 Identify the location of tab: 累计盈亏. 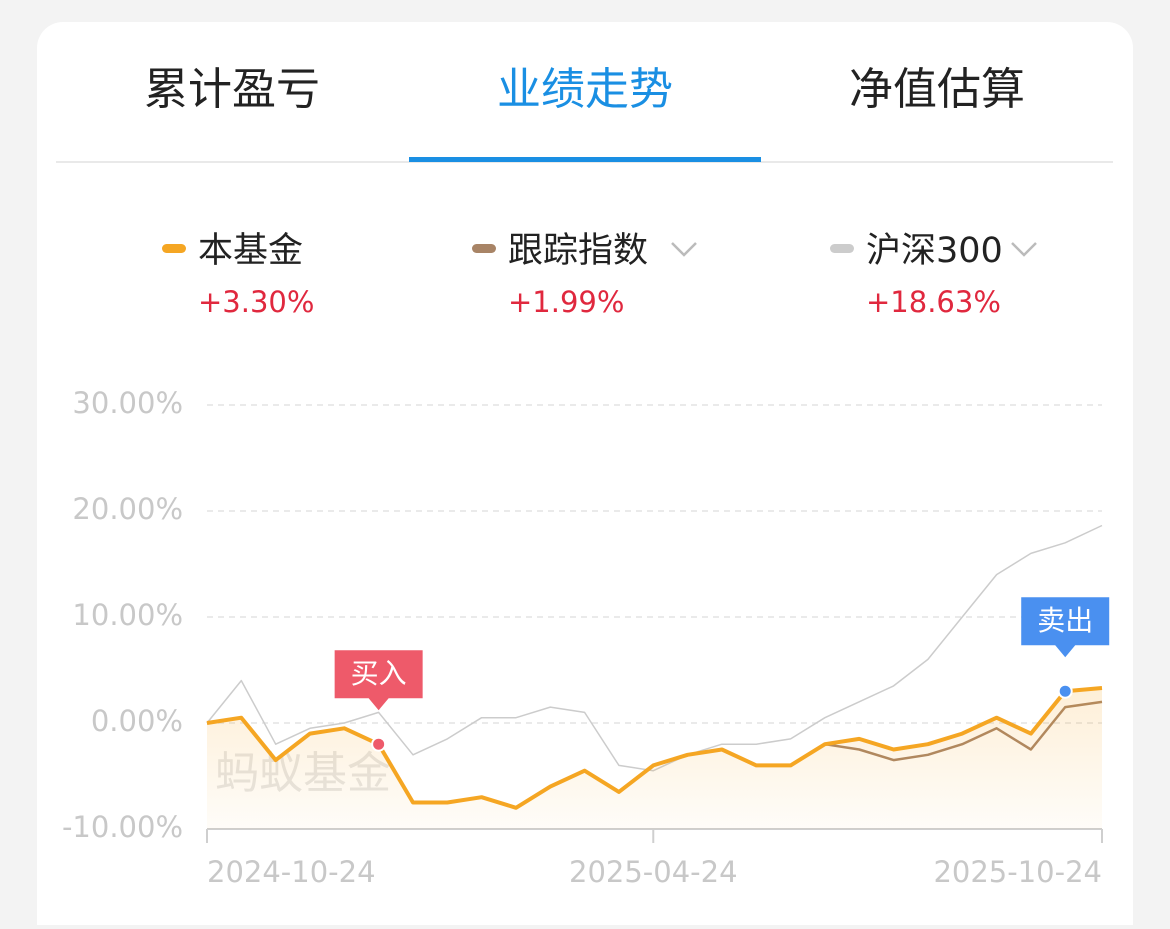
(232, 89).